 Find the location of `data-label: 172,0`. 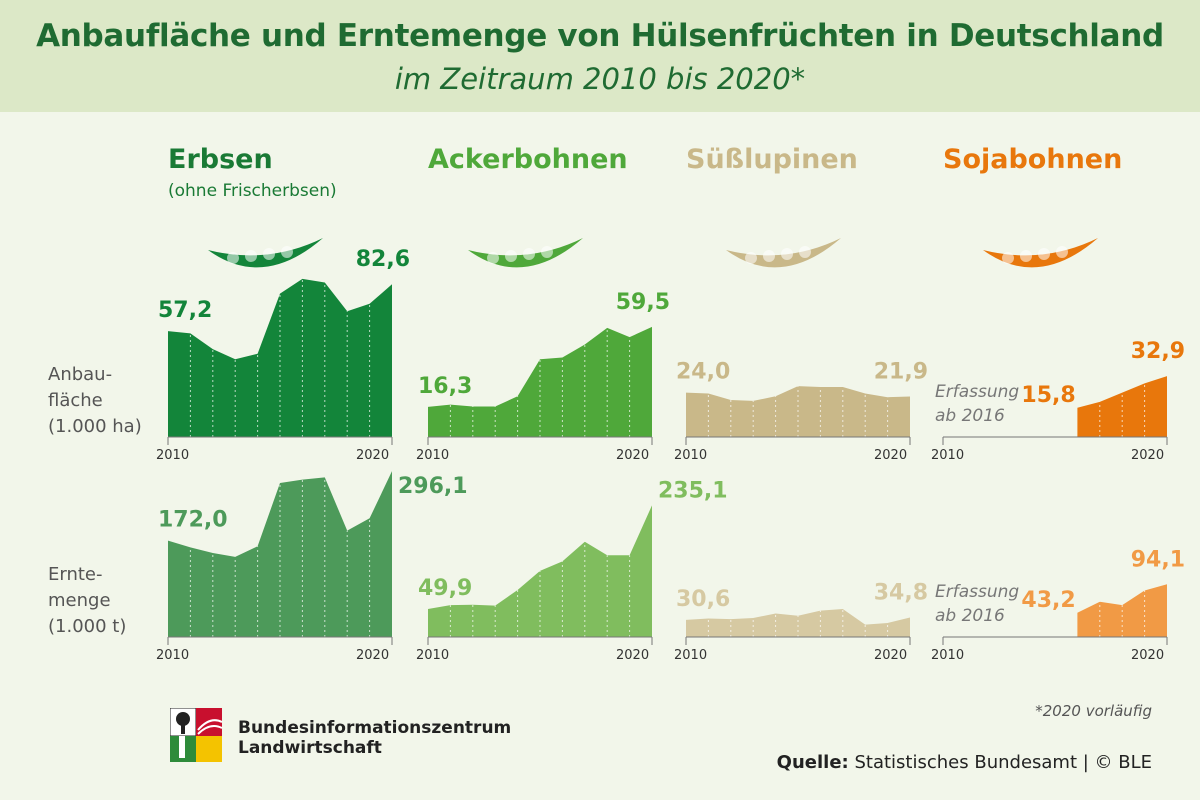

data-label: 172,0 is located at coordinates (193, 520).